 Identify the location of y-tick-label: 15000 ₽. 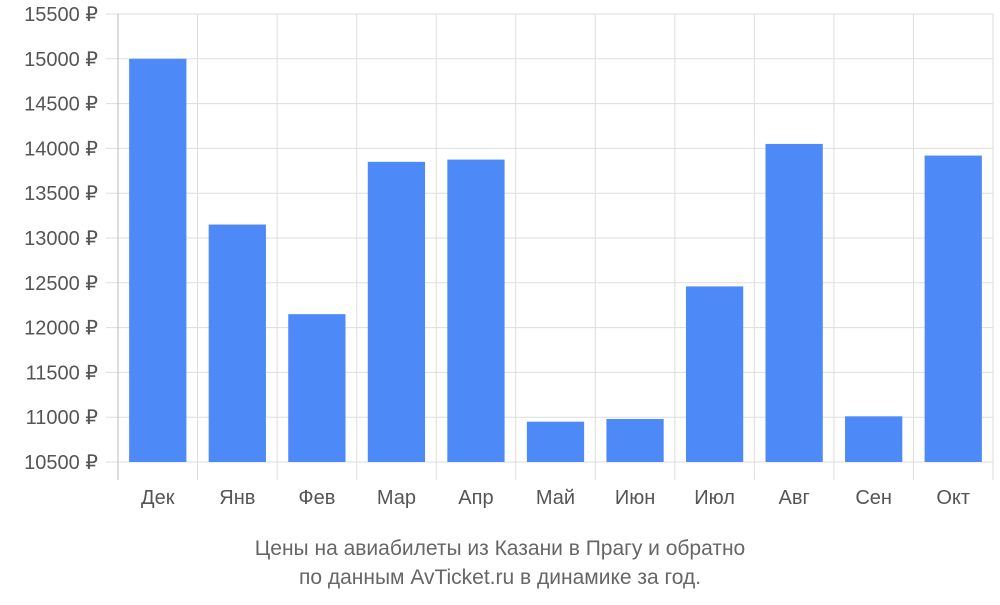
(61, 60).